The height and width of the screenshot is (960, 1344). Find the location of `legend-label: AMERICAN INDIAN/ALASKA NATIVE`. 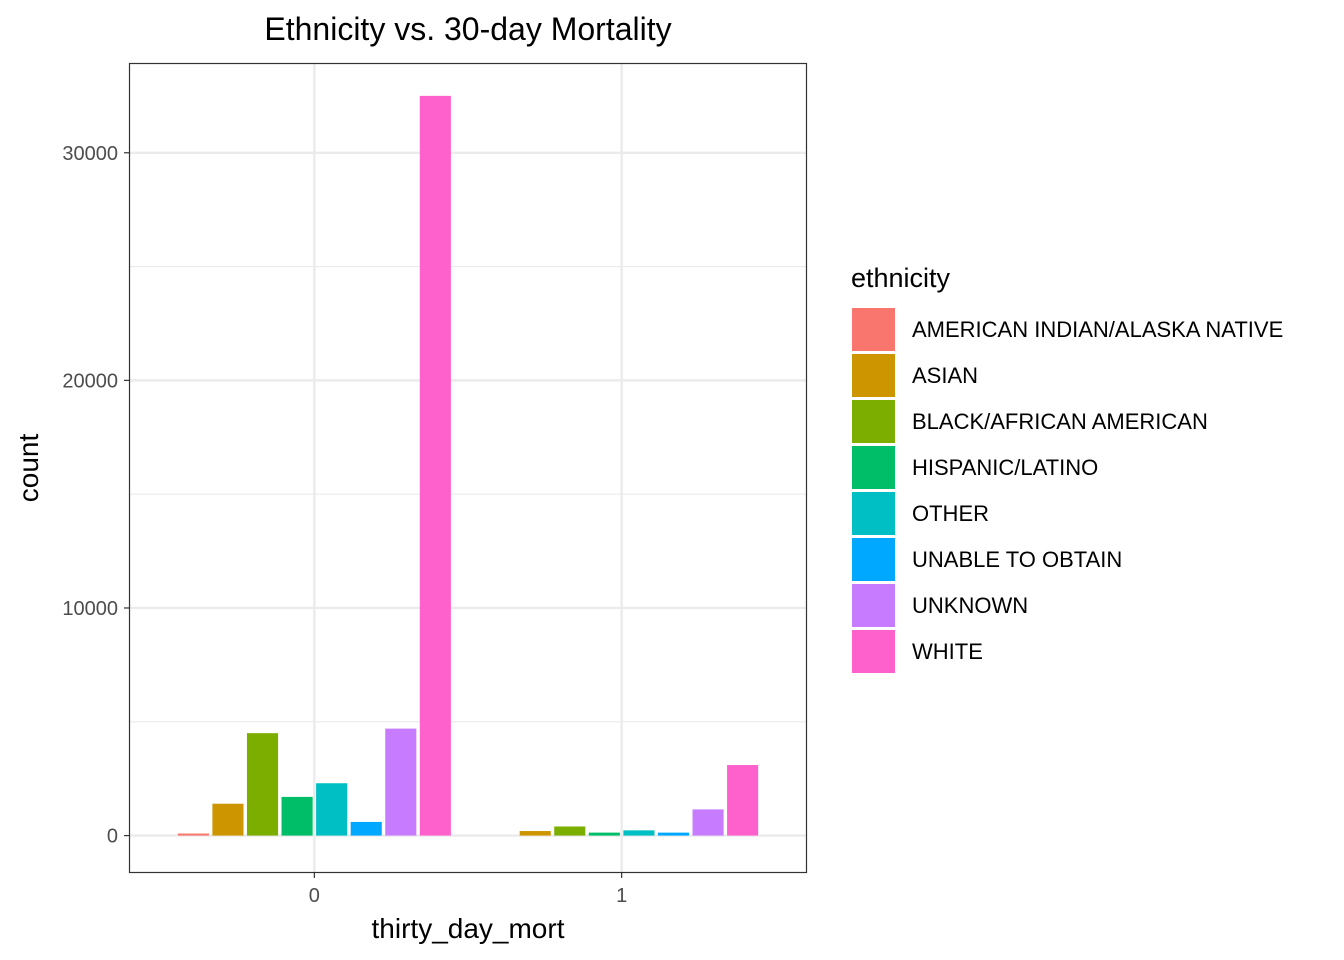

legend-label: AMERICAN INDIAN/ALASKA NATIVE is located at coordinates (1097, 329).